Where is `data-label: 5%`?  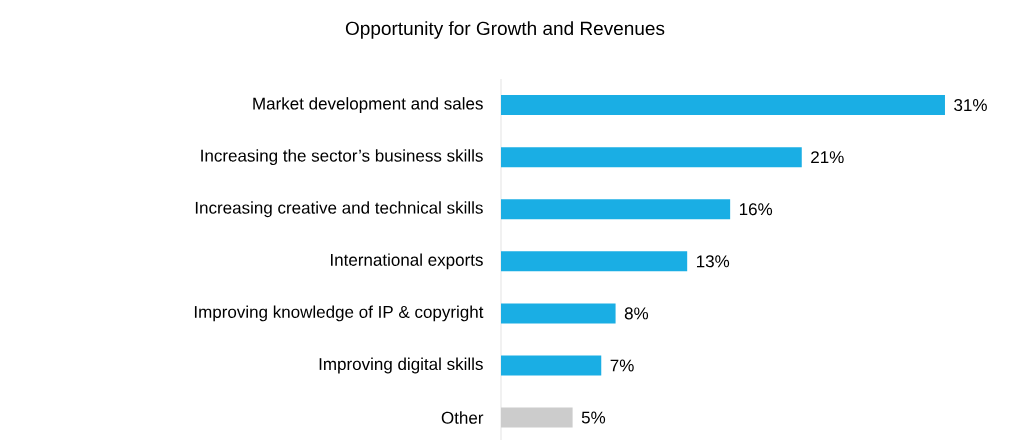 data-label: 5% is located at coordinates (593, 417).